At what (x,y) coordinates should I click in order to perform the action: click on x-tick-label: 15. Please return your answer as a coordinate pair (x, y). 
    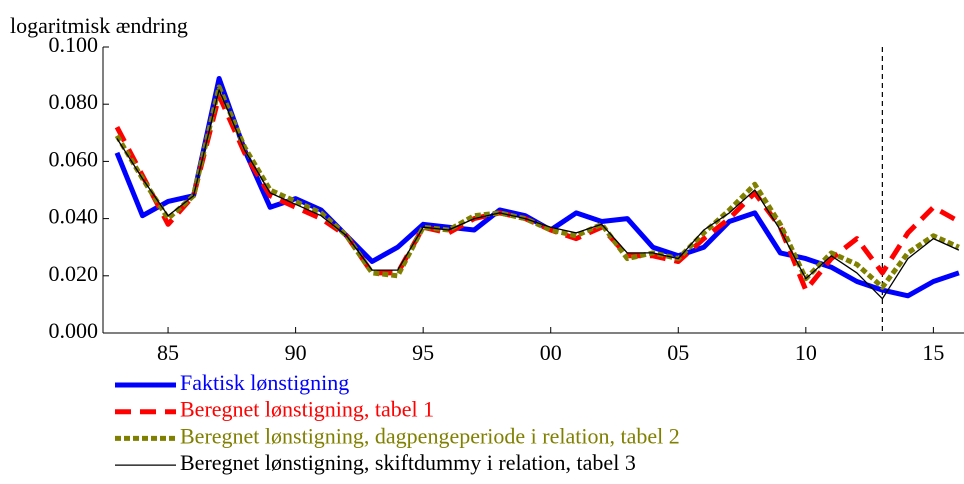
    Looking at the image, I should click on (933, 352).